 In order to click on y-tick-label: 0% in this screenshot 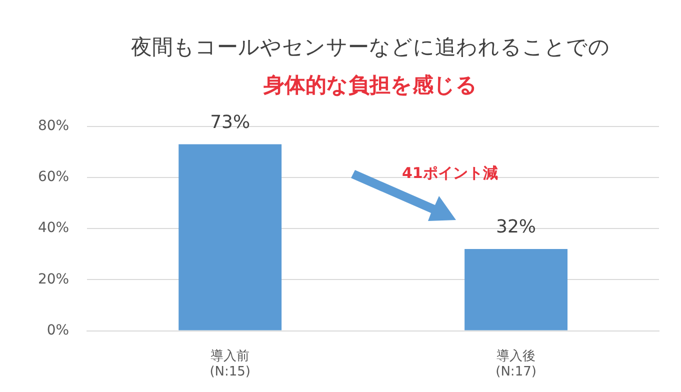, I will do `click(58, 330)`.